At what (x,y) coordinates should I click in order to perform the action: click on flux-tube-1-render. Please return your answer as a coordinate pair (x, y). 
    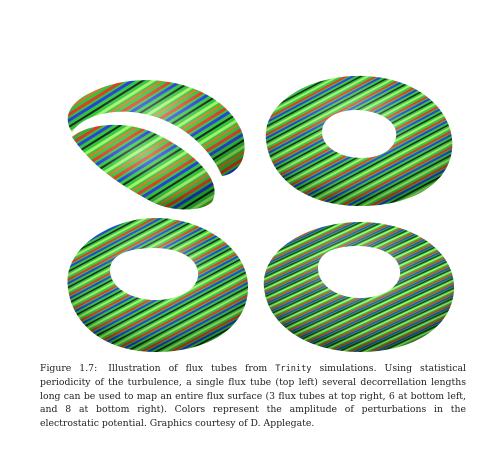
    Looking at the image, I should click on (156, 145).